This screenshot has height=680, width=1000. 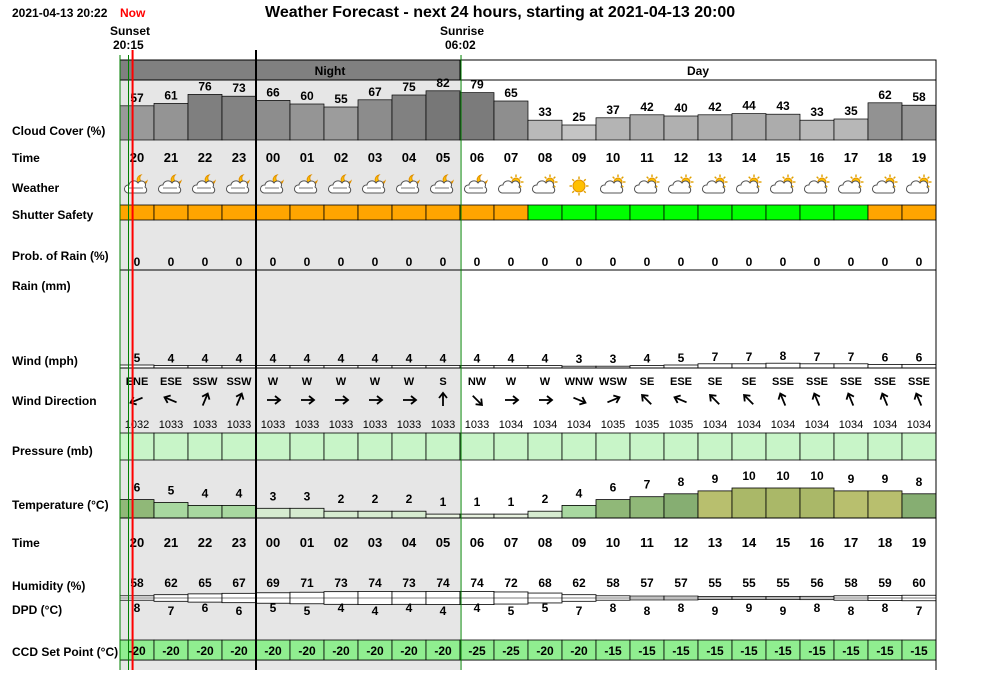 I want to click on sun-disc, so click(x=579, y=186).